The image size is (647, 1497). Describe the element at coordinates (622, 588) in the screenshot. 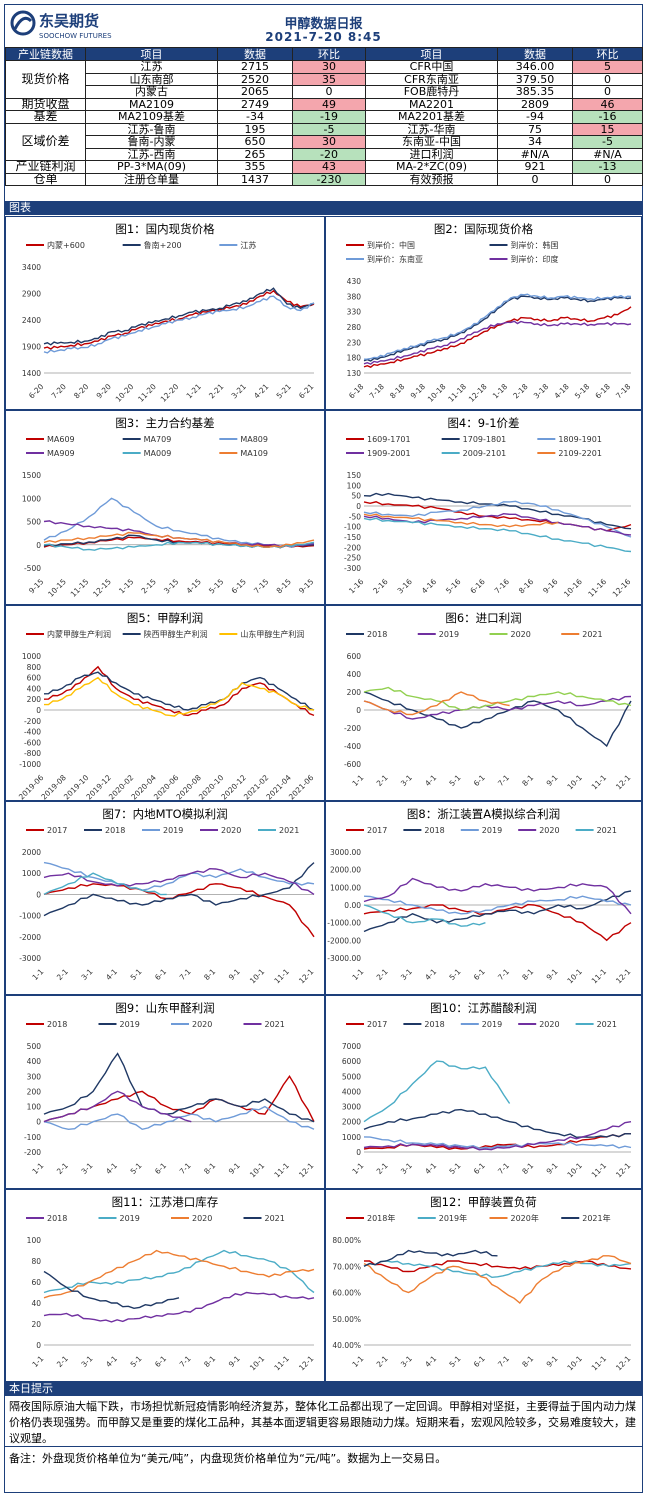

I see `x-tick-label: 12-16` at that location.